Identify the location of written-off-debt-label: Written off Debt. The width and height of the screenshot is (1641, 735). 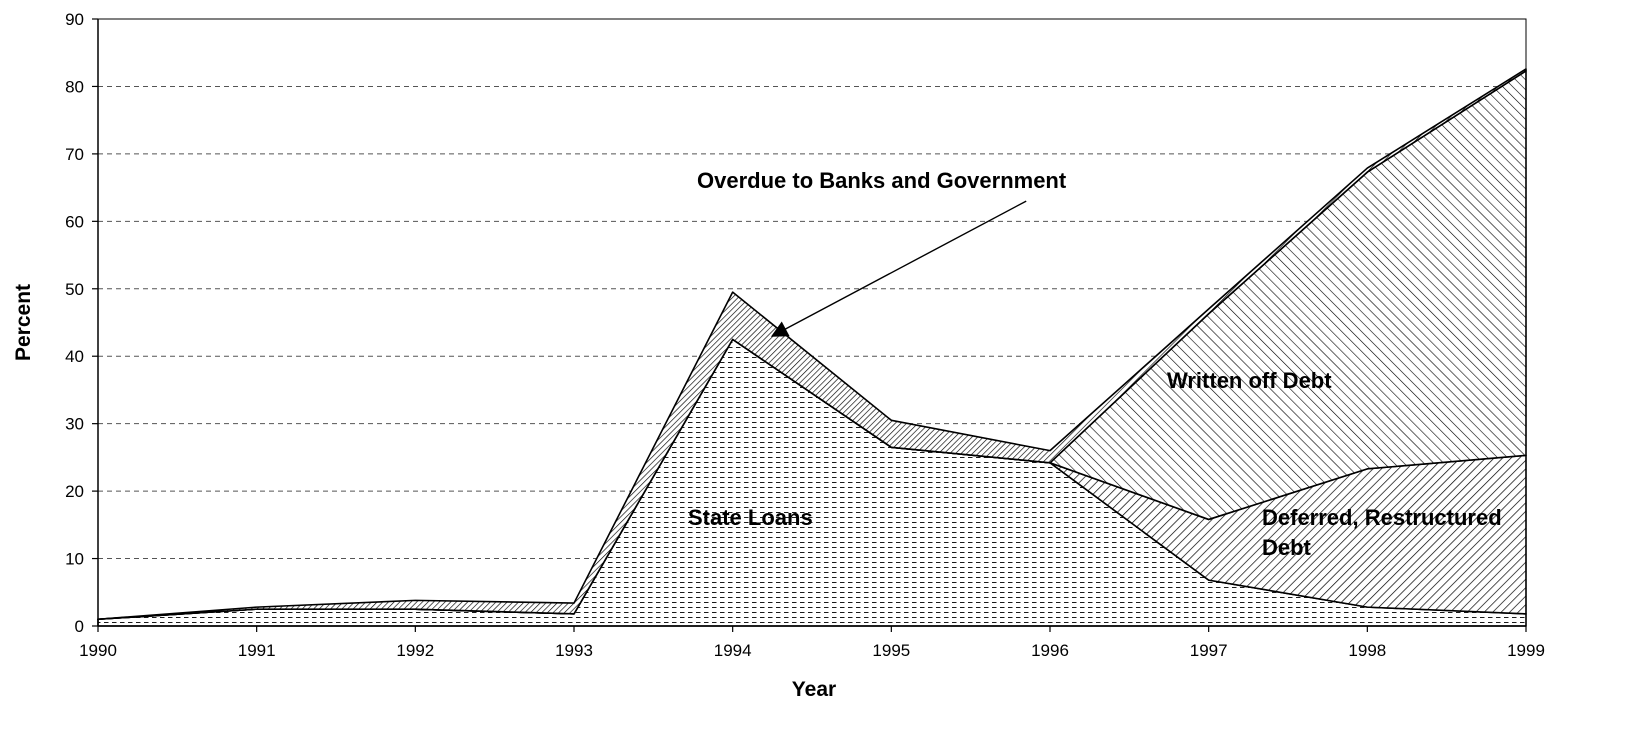
(1249, 380).